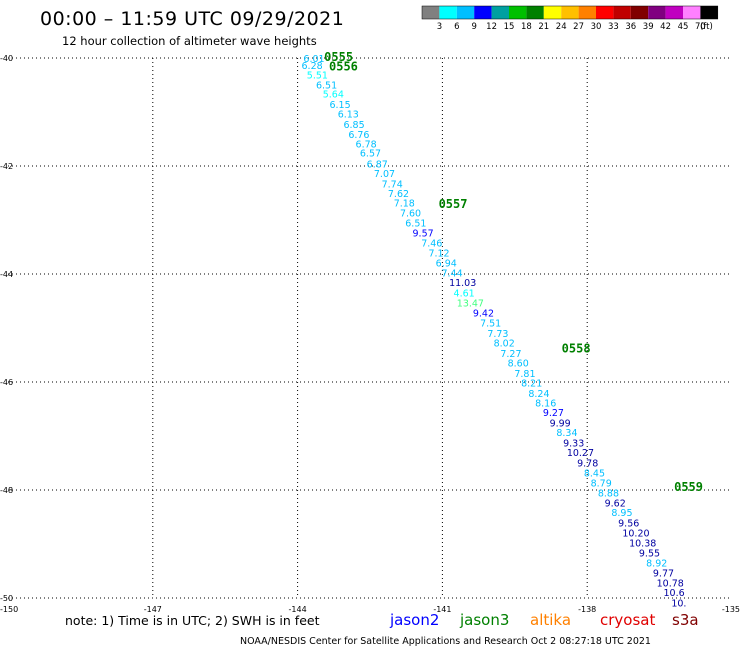  Describe the element at coordinates (392, 184) in the screenshot. I see `wave-height-value: 7.74` at that location.